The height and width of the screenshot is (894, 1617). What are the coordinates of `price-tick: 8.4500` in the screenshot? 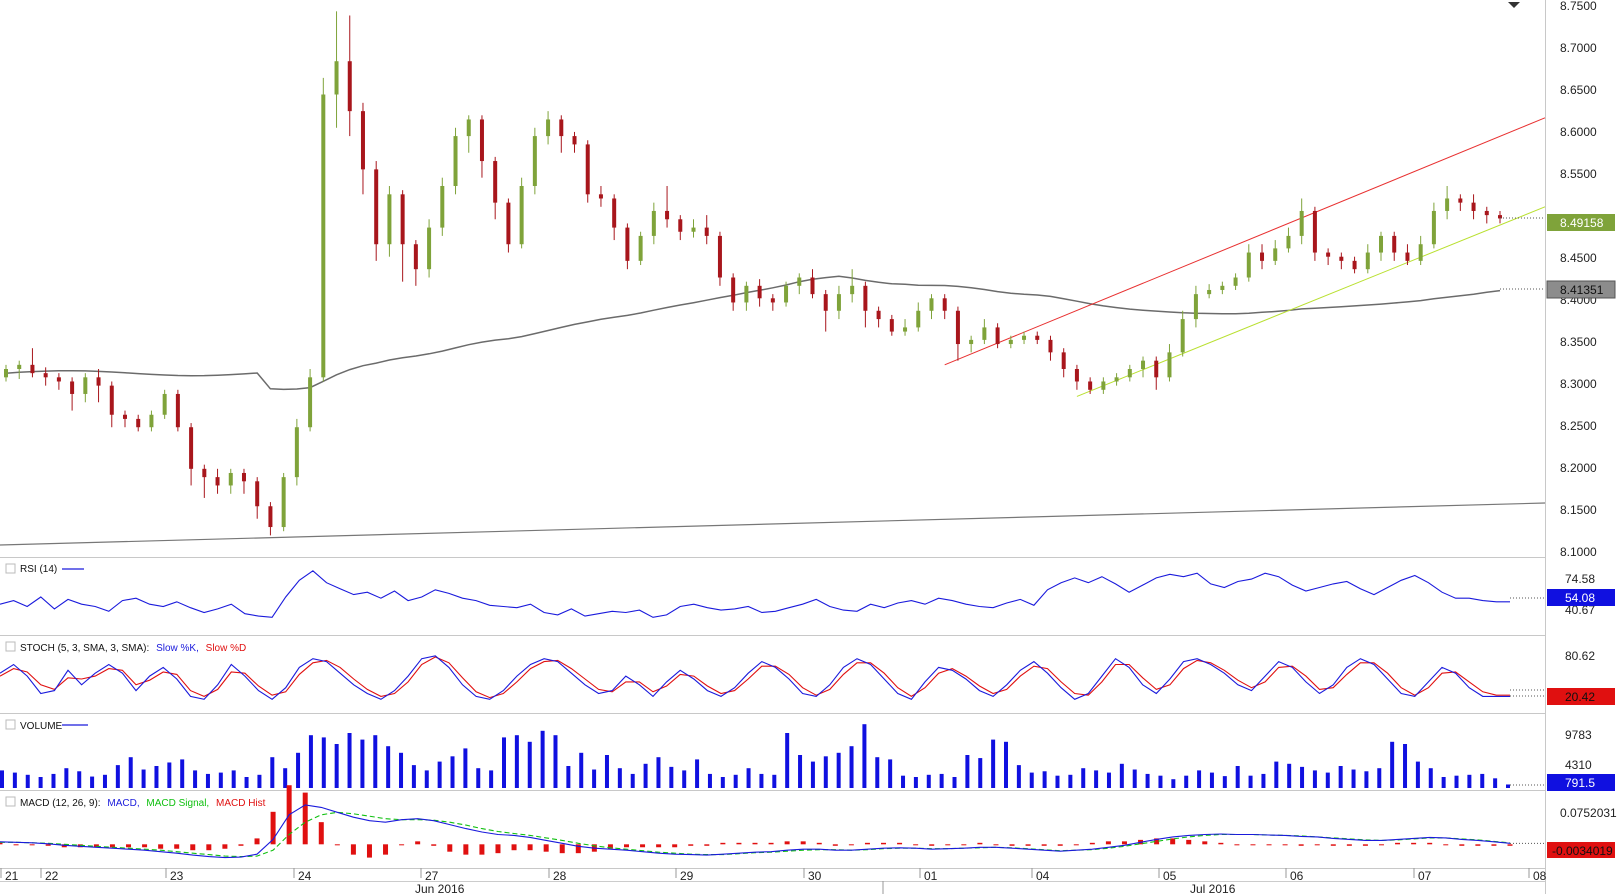 It's located at (1578, 258).